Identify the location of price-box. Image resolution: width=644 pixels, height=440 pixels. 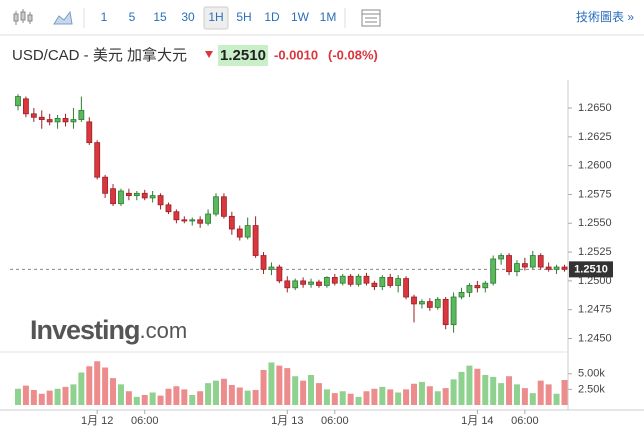
(243, 55).